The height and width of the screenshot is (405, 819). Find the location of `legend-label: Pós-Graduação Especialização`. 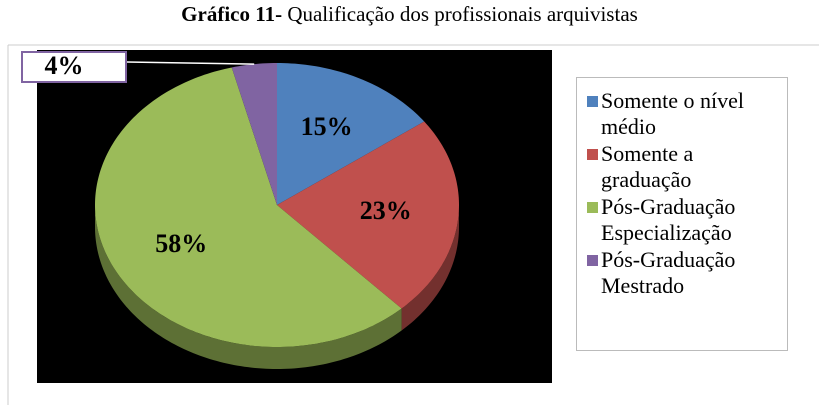

legend-label: Pós-Graduação Especialização is located at coordinates (668, 219).